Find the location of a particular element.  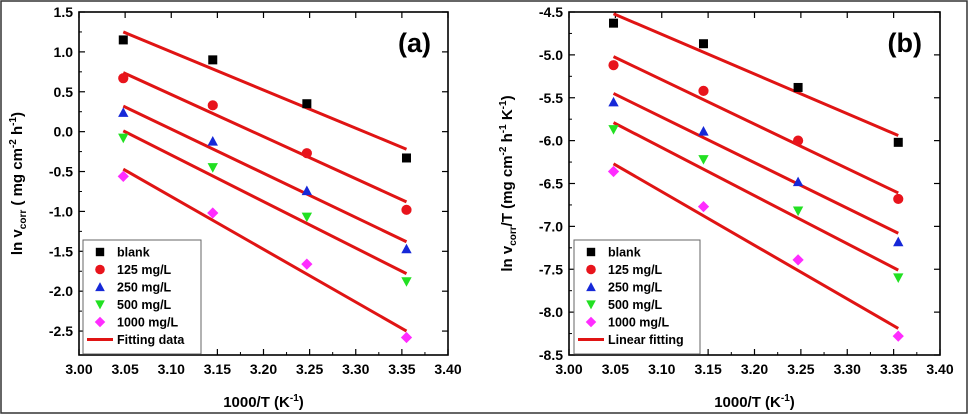

y-tick-label: -2.0 is located at coordinates (61, 291).